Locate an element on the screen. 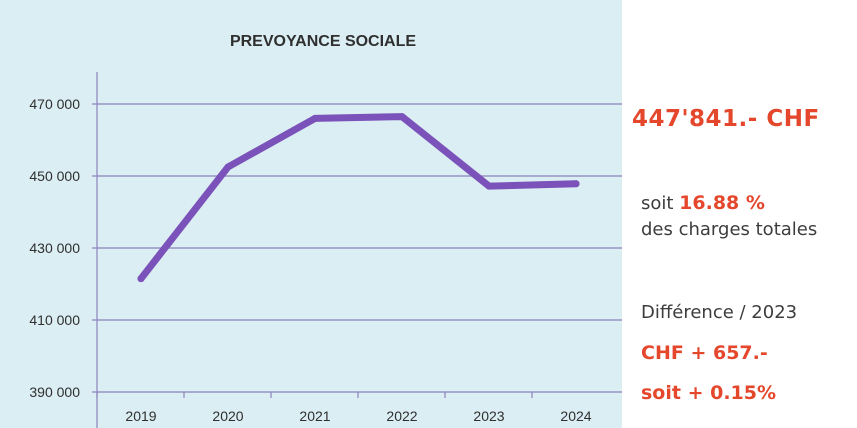 This screenshot has width=857, height=428. share-line: soit 16.88 % is located at coordinates (703, 203).